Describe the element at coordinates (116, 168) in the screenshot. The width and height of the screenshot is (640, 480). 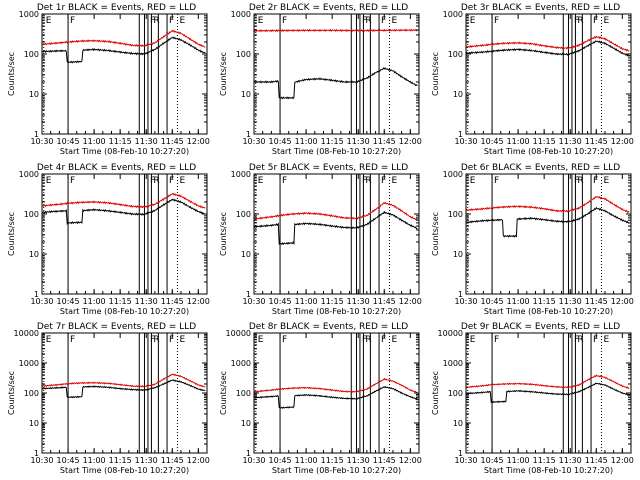
I see `chart-title: Det 4r BLACK = Events, RED = LLD` at that location.